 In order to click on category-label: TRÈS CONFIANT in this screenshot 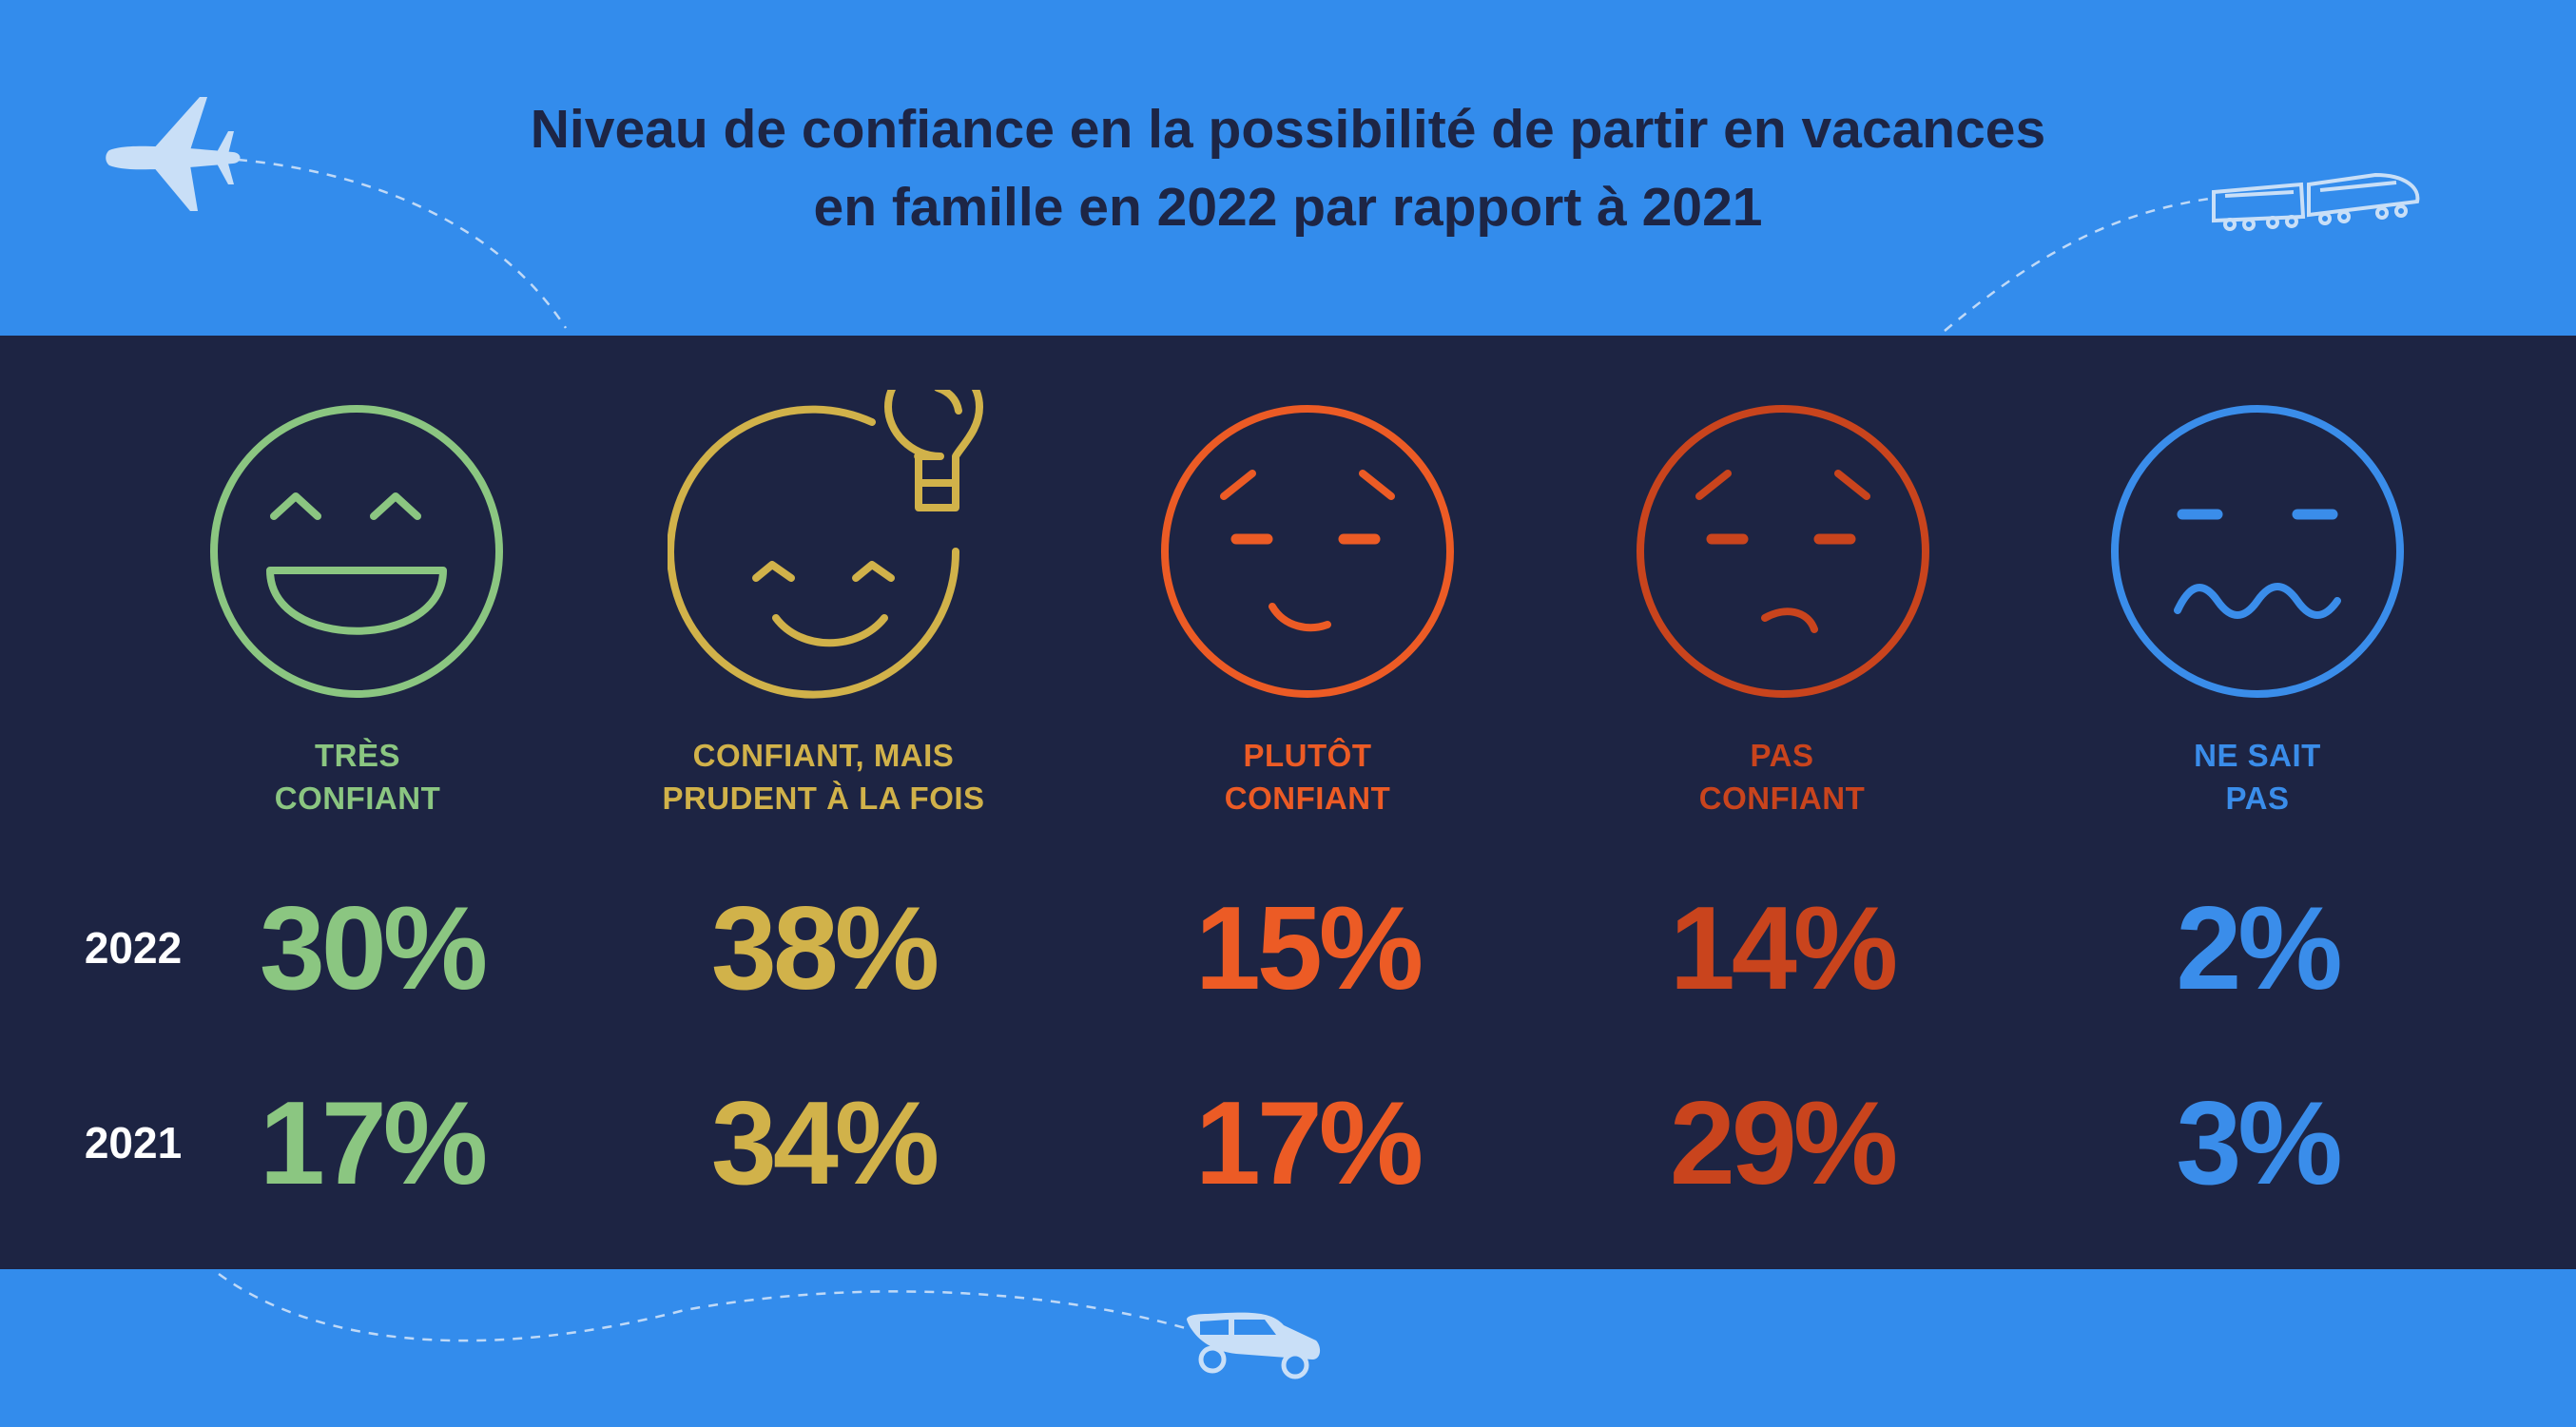, I will do `click(357, 777)`.